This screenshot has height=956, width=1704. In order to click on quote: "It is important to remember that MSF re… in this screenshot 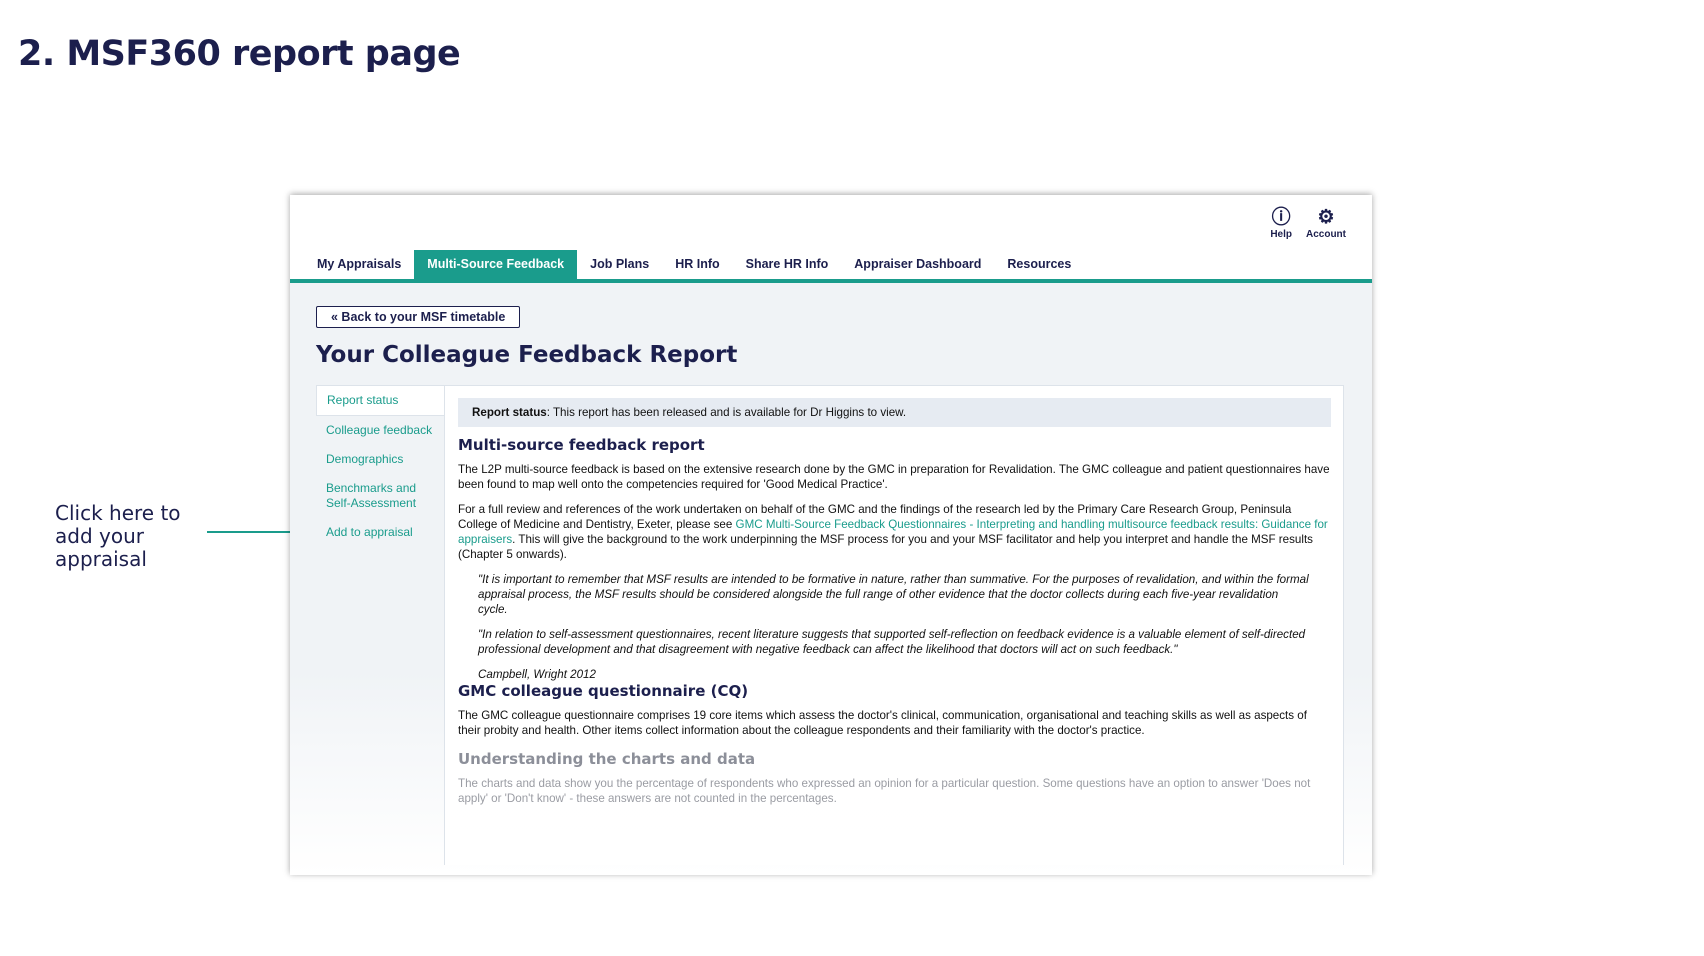, I will do `click(893, 594)`.